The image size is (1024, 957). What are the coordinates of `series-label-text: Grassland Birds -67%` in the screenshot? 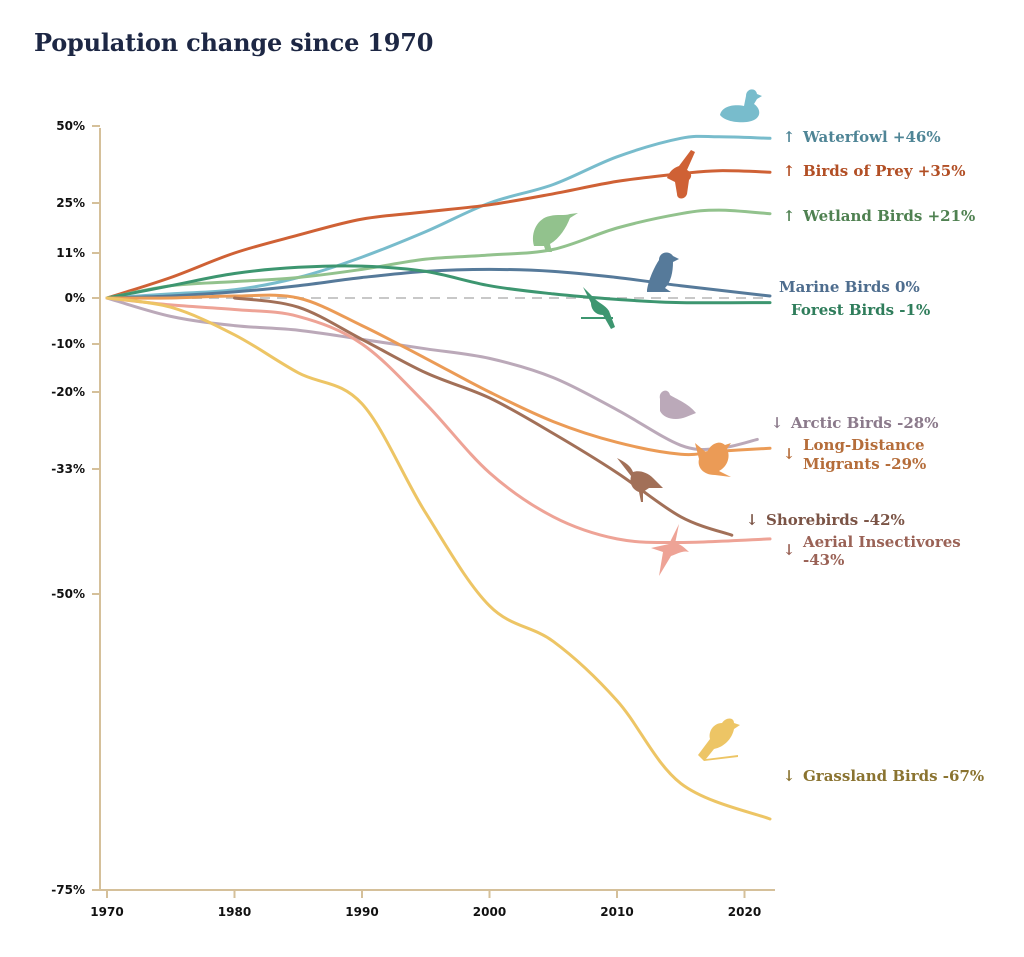 It's located at (893, 776).